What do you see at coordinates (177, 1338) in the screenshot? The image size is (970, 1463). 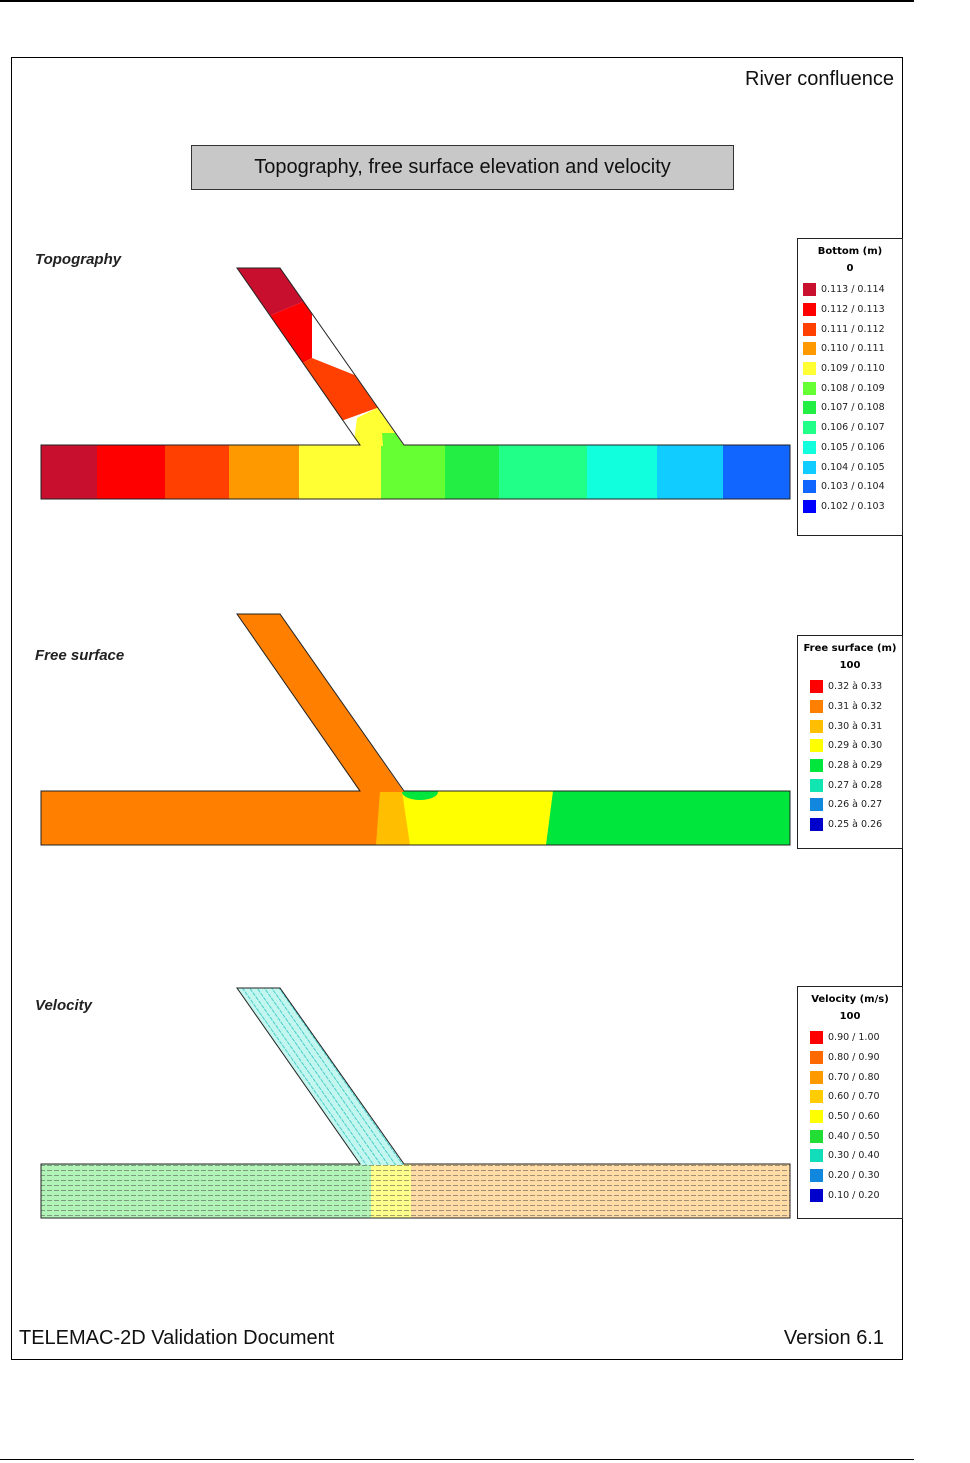 I see `footer-document-name: TELEMAC-2D Validation Document` at bounding box center [177, 1338].